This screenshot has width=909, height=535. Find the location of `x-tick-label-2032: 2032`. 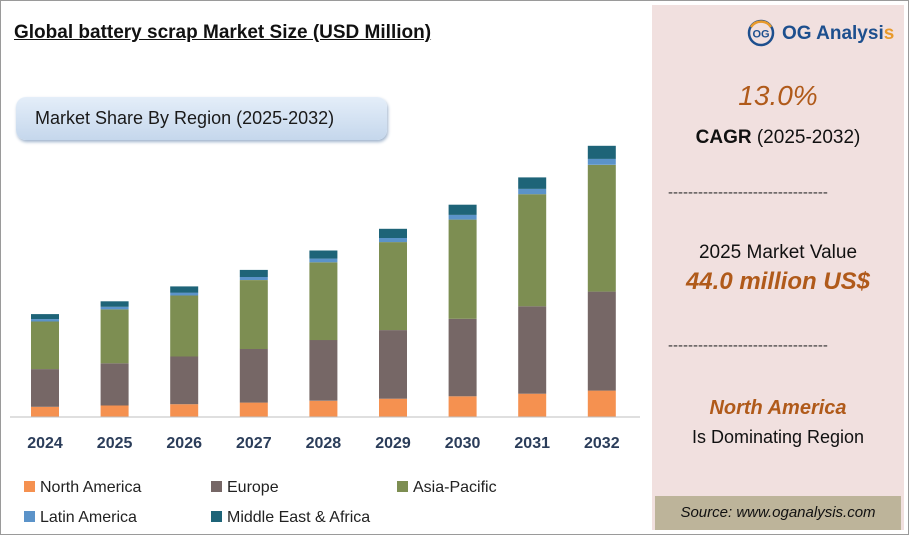

x-tick-label-2032: 2032 is located at coordinates (602, 443).